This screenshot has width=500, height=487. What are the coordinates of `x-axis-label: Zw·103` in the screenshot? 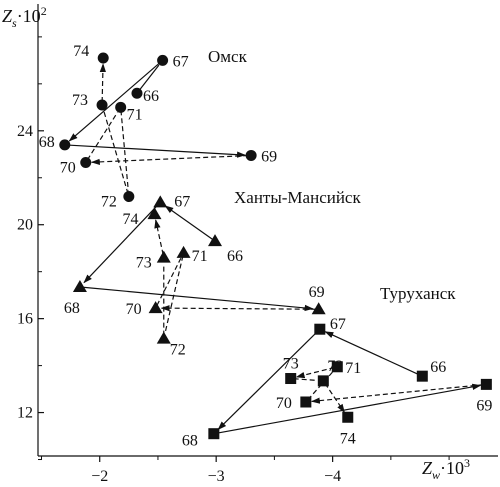 It's located at (446, 469).